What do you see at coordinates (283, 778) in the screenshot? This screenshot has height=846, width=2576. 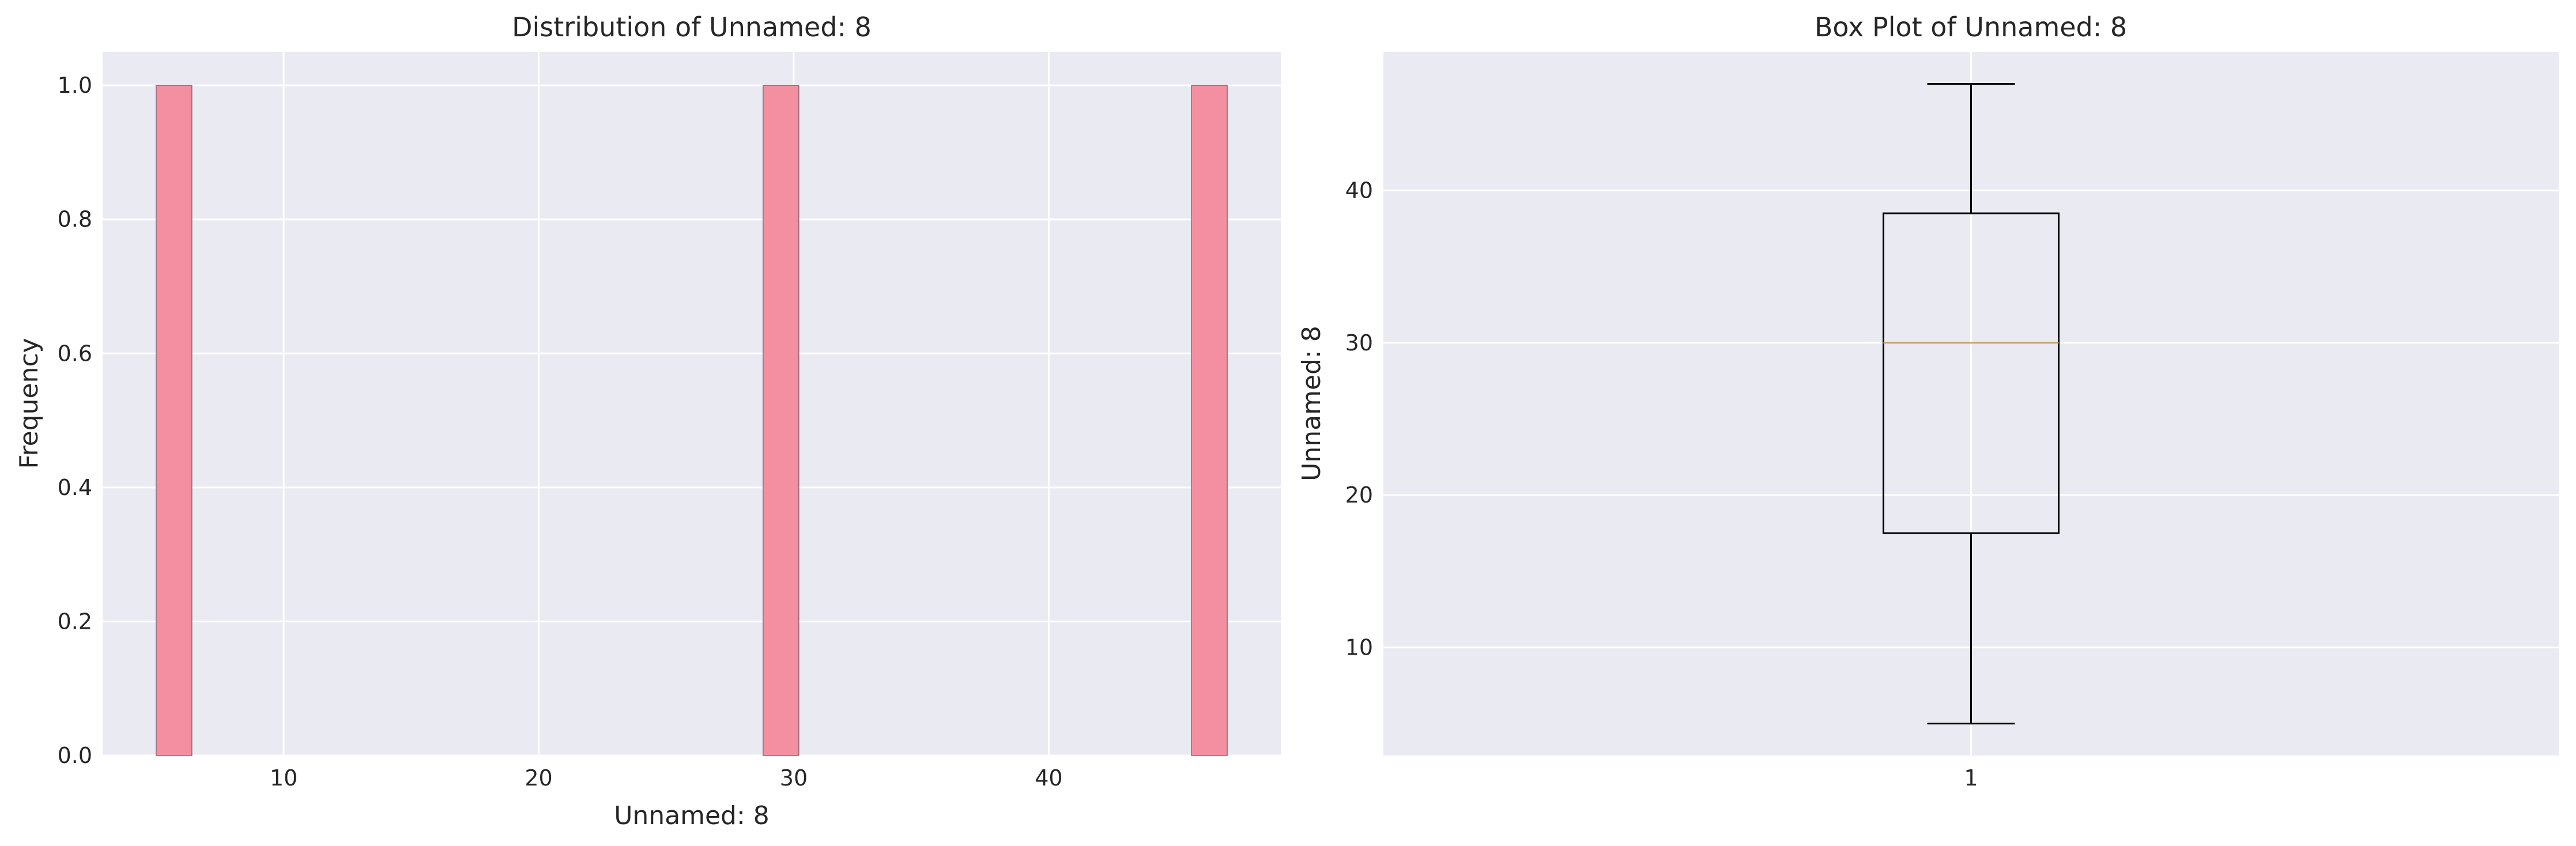 I see `histogram-x-tick-label-0: 10` at bounding box center [283, 778].